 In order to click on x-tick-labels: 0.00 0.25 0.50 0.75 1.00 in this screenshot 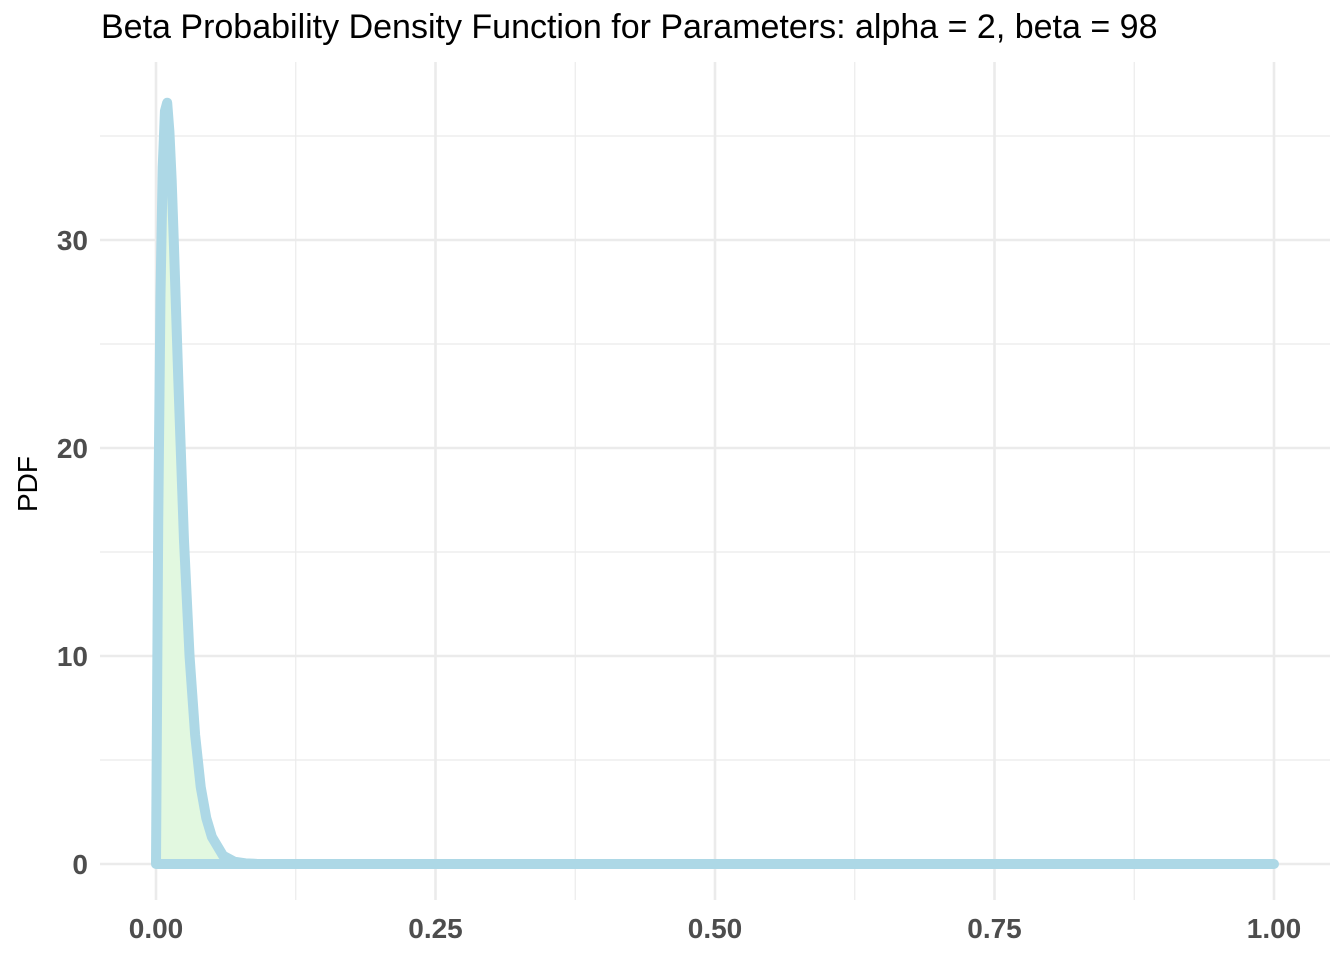, I will do `click(715, 928)`.